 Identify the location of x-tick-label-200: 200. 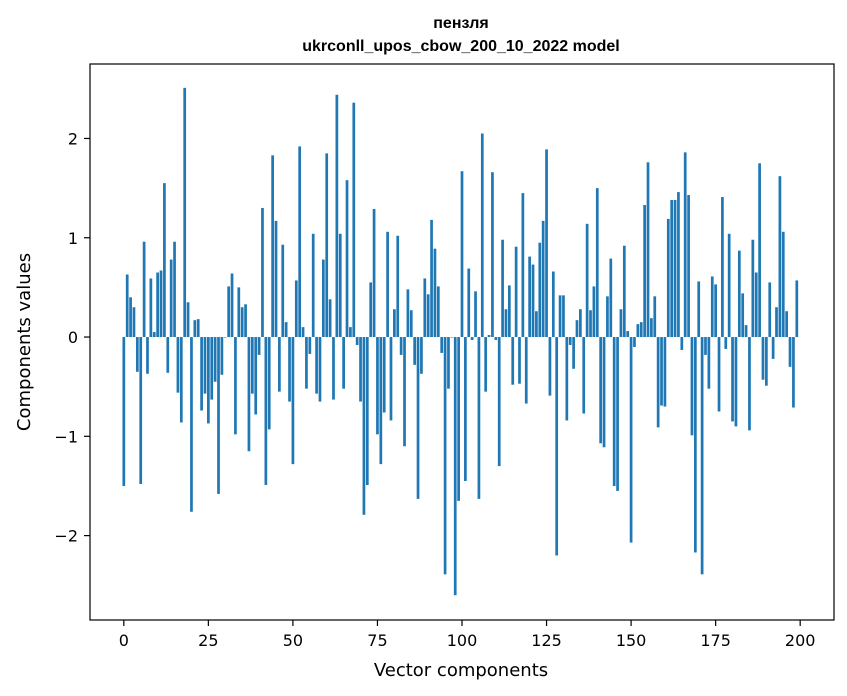
(800, 640).